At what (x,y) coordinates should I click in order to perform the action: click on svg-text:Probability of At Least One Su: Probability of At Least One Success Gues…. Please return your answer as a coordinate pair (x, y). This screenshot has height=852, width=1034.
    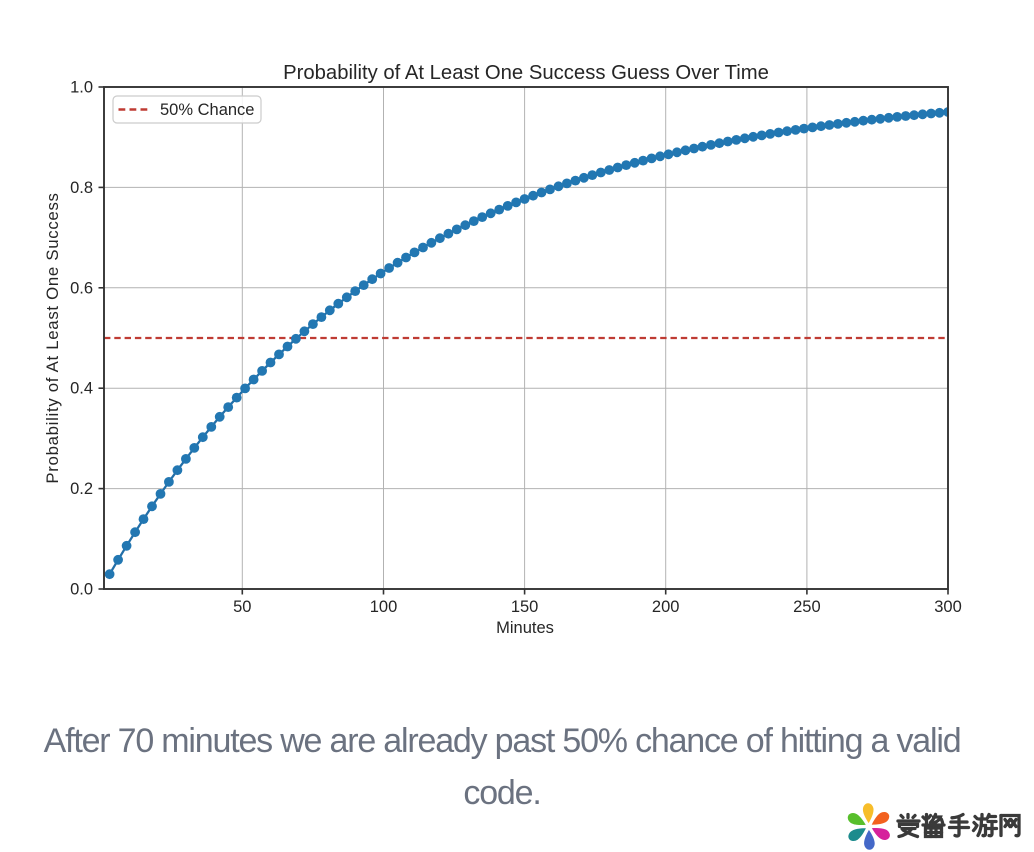
    Looking at the image, I should click on (526, 73).